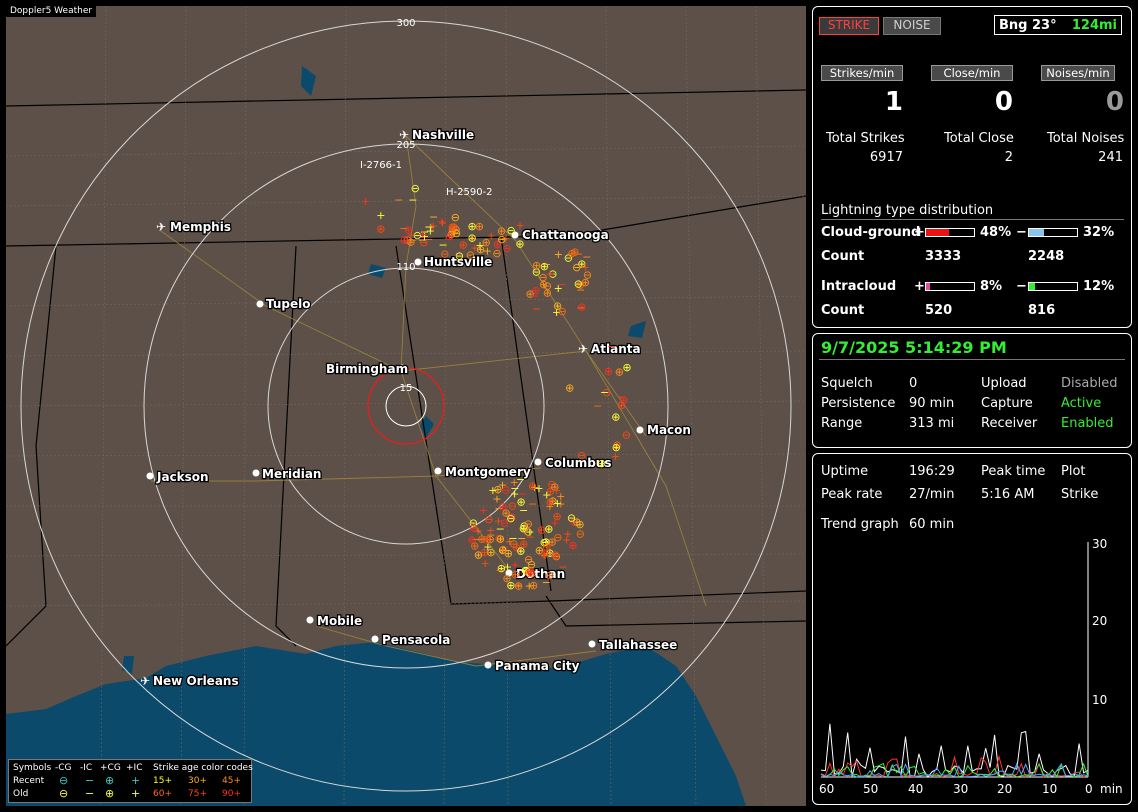 This screenshot has width=1138, height=812. Describe the element at coordinates (849, 26) in the screenshot. I see `strike-mode-button: STRIKE` at that location.